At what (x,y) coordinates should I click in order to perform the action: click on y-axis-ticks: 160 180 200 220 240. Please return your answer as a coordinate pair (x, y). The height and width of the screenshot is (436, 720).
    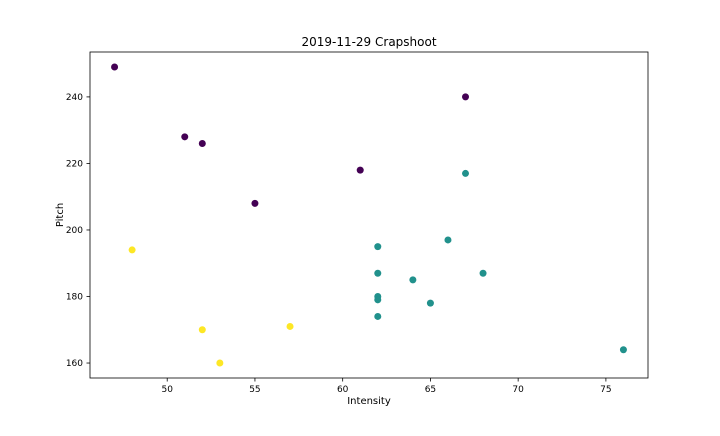
    Looking at the image, I should click on (78, 231).